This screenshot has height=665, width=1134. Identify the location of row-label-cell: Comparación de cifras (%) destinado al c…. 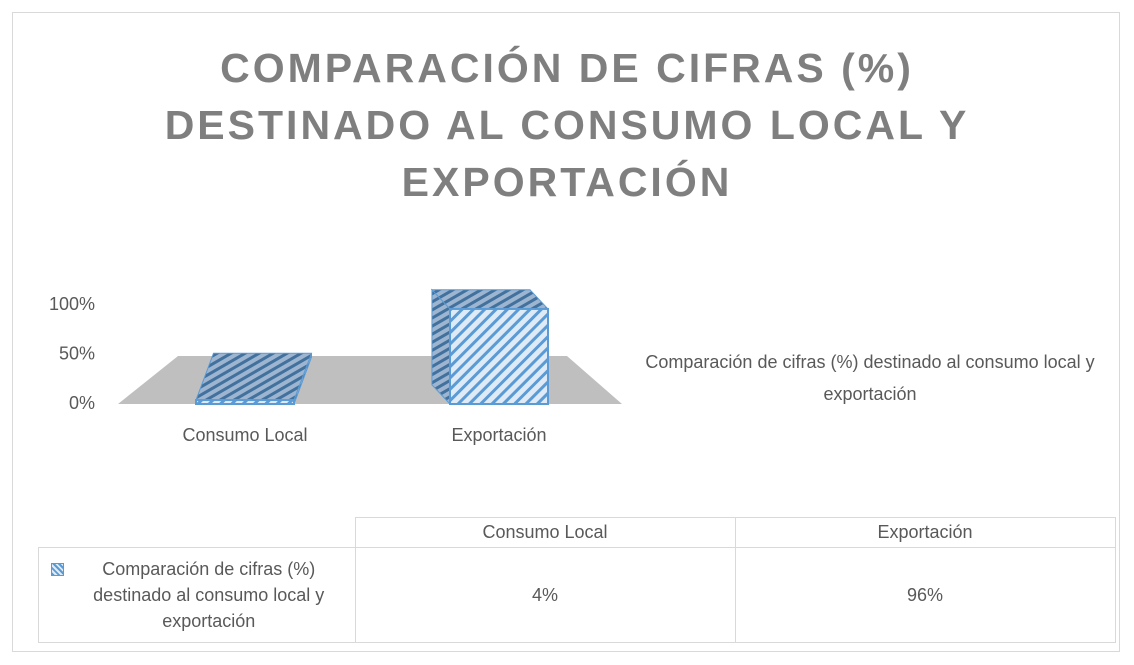
(197, 595).